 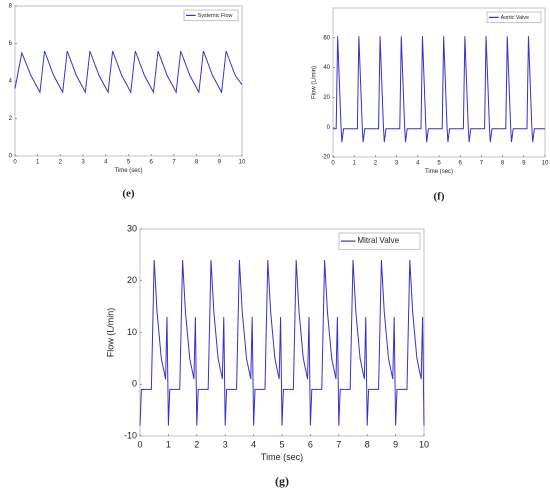 What do you see at coordinates (11, 44) in the screenshot?
I see `y-tick-label: 6` at bounding box center [11, 44].